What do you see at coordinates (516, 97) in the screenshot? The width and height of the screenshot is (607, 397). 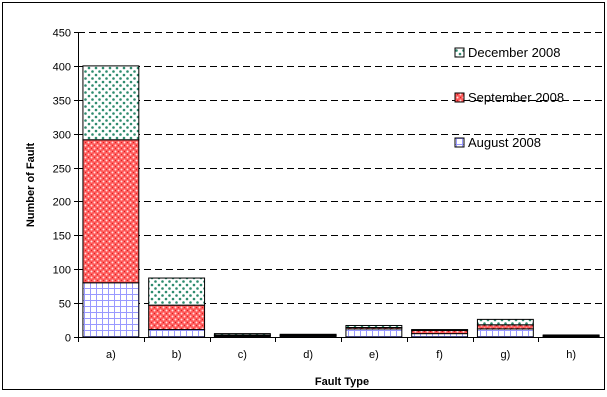 I see `legend-label: September 2008` at bounding box center [516, 97].